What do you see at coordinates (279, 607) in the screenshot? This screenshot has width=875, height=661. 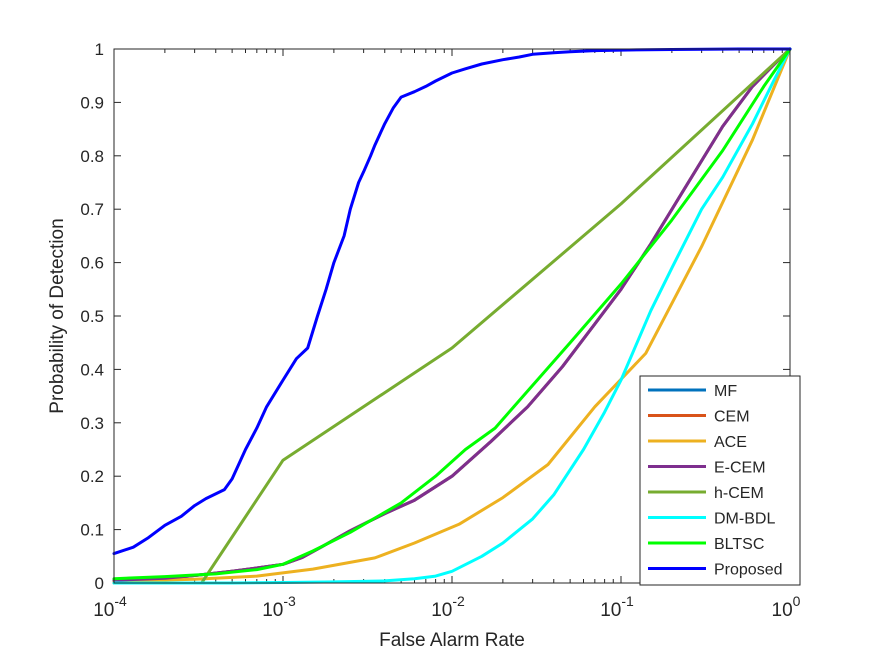 I see `x-tick-label: 10⁻³` at bounding box center [279, 607].